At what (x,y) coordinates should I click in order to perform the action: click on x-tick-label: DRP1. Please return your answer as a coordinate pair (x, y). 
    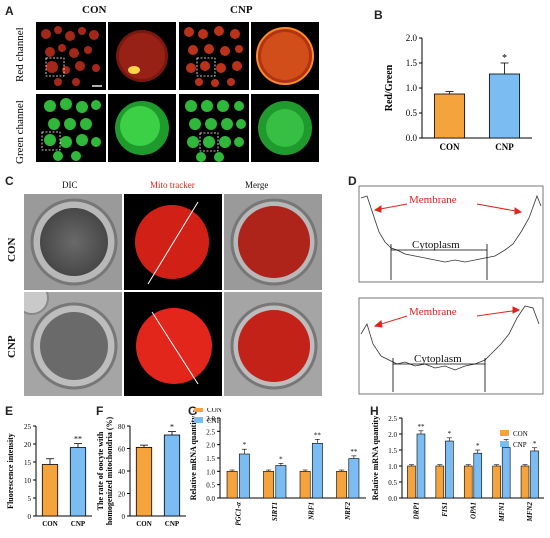
    Looking at the image, I should click on (417, 511).